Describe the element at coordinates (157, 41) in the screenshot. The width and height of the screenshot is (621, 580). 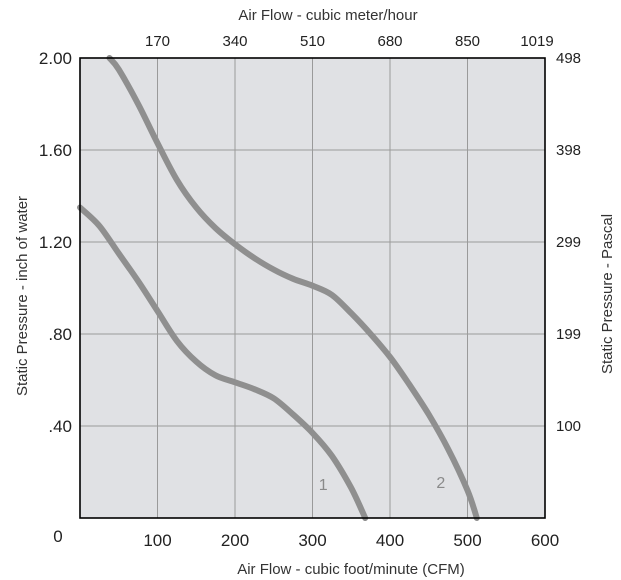
I see `x2-tick-label: 170` at that location.